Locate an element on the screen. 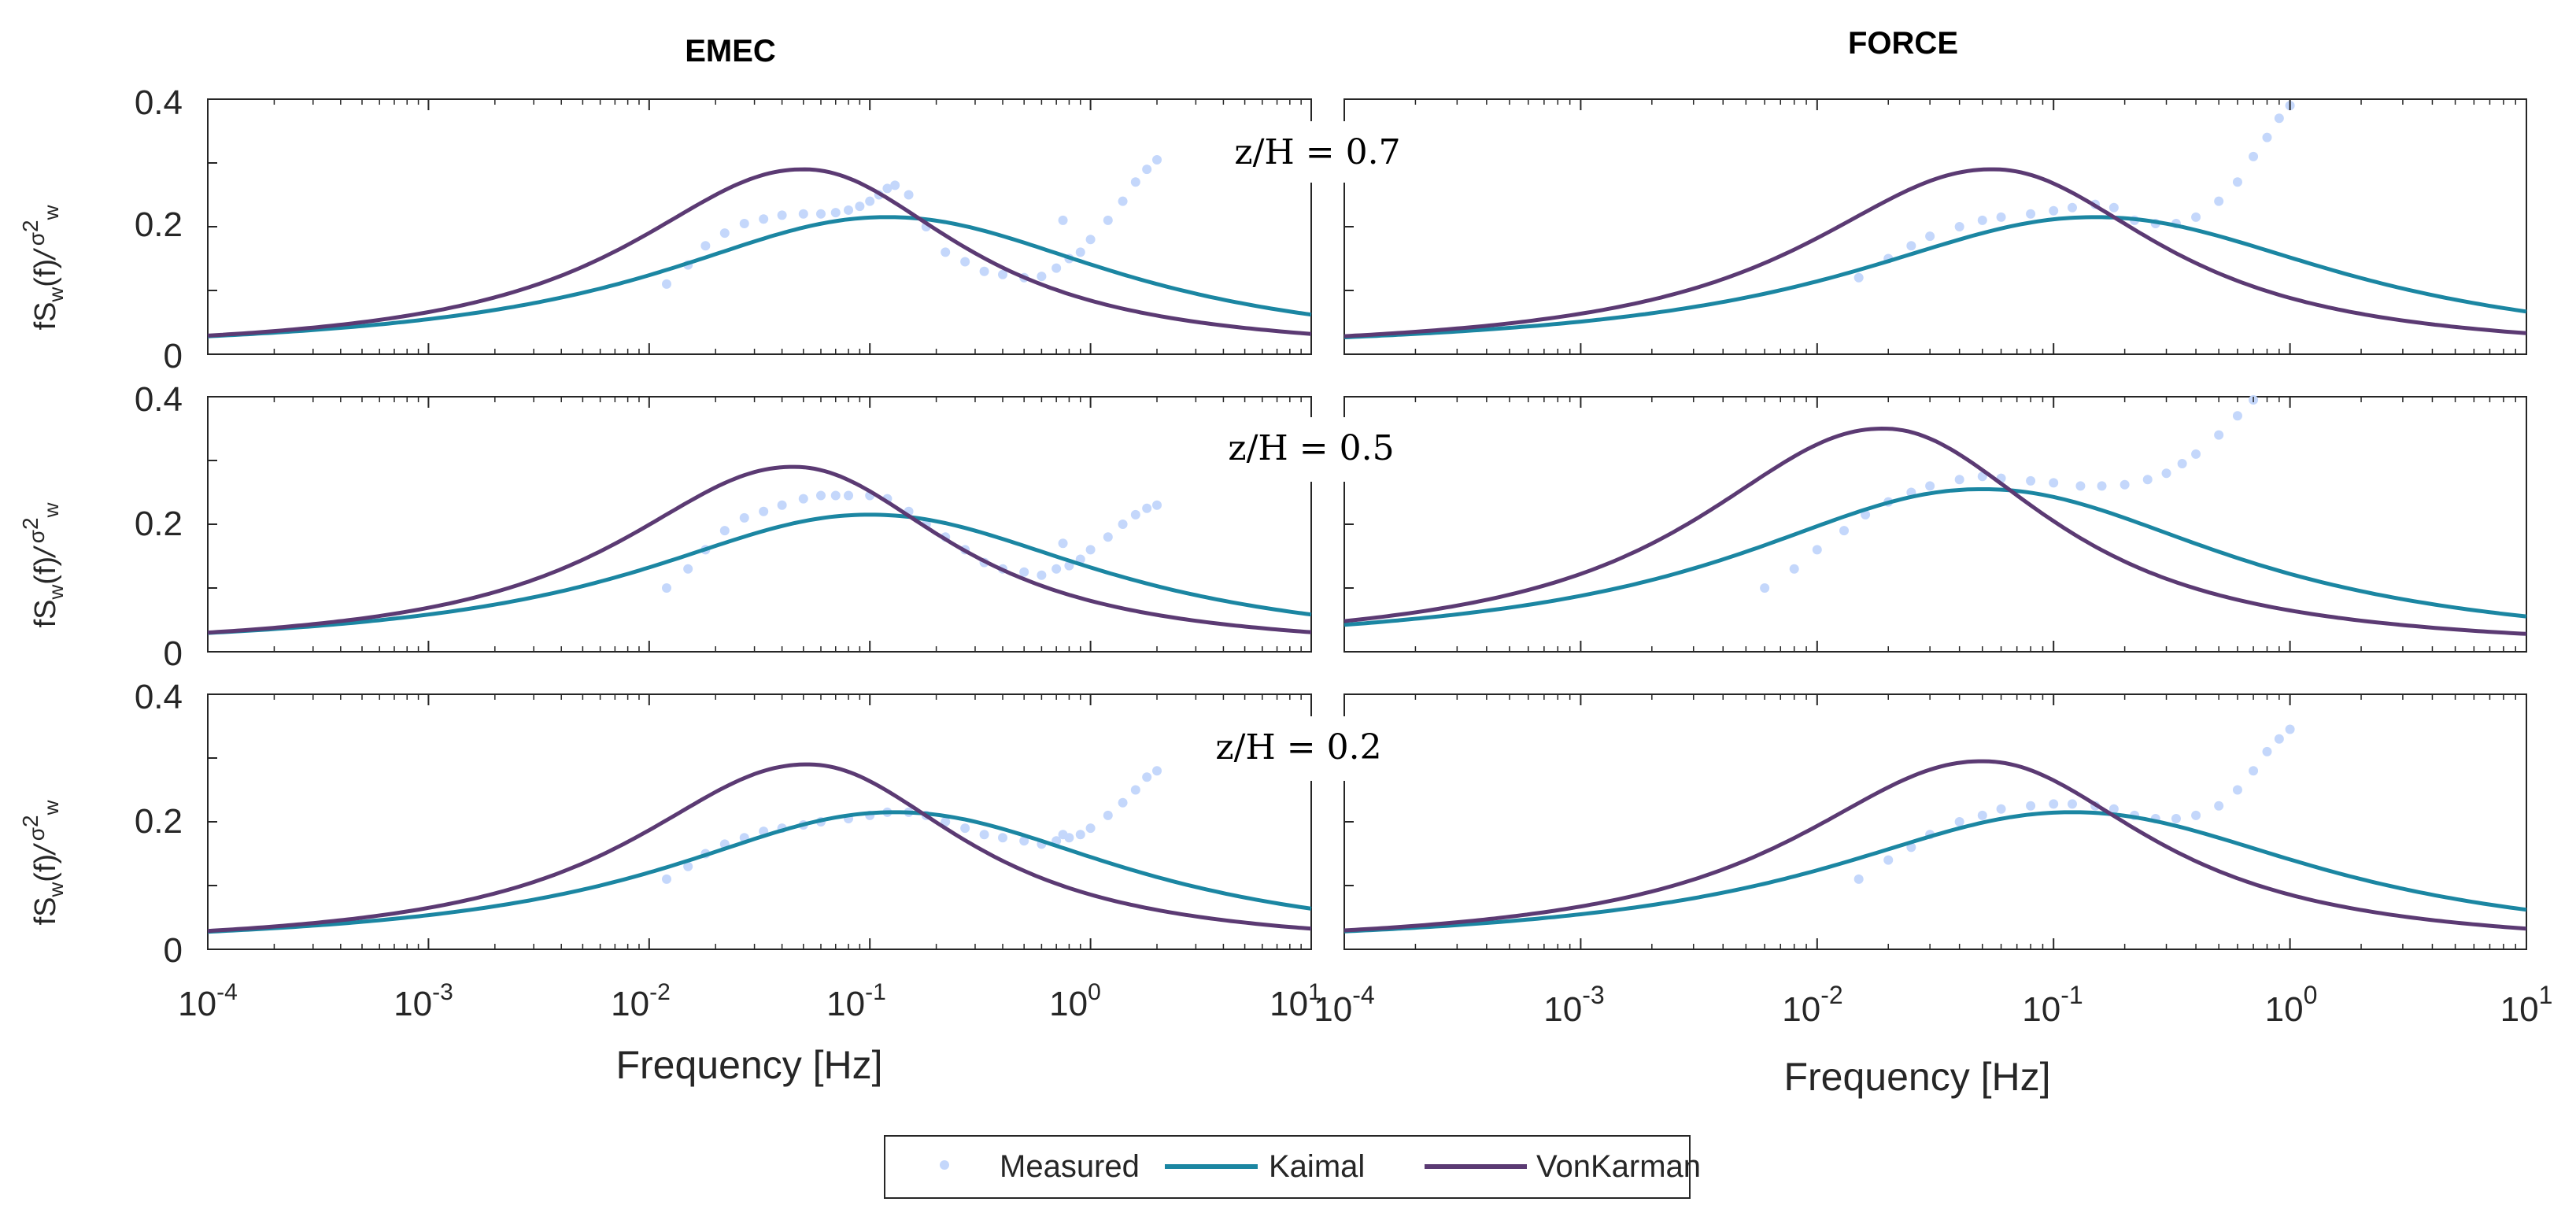 Image resolution: width=2576 pixels, height=1213 pixels. xtick-label: 10¹ is located at coordinates (2526, 1005).